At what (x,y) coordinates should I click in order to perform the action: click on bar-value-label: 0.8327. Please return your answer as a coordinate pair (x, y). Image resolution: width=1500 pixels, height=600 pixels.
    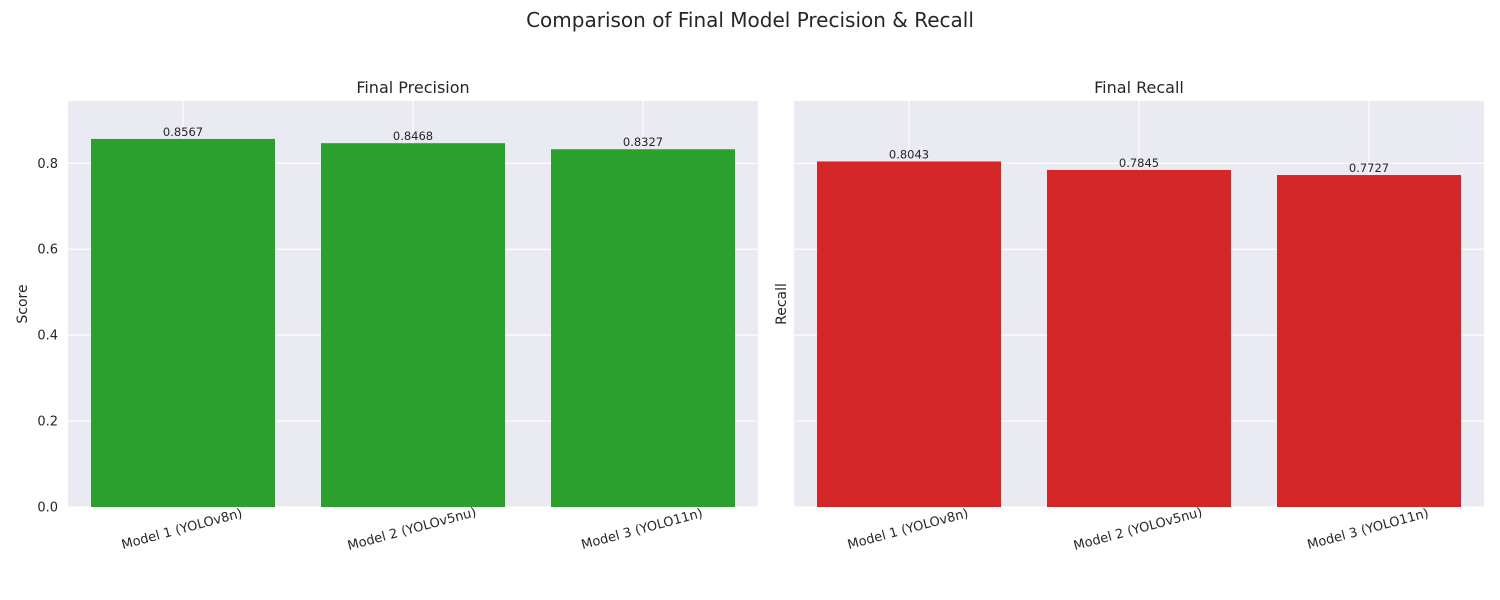
    Looking at the image, I should click on (643, 142).